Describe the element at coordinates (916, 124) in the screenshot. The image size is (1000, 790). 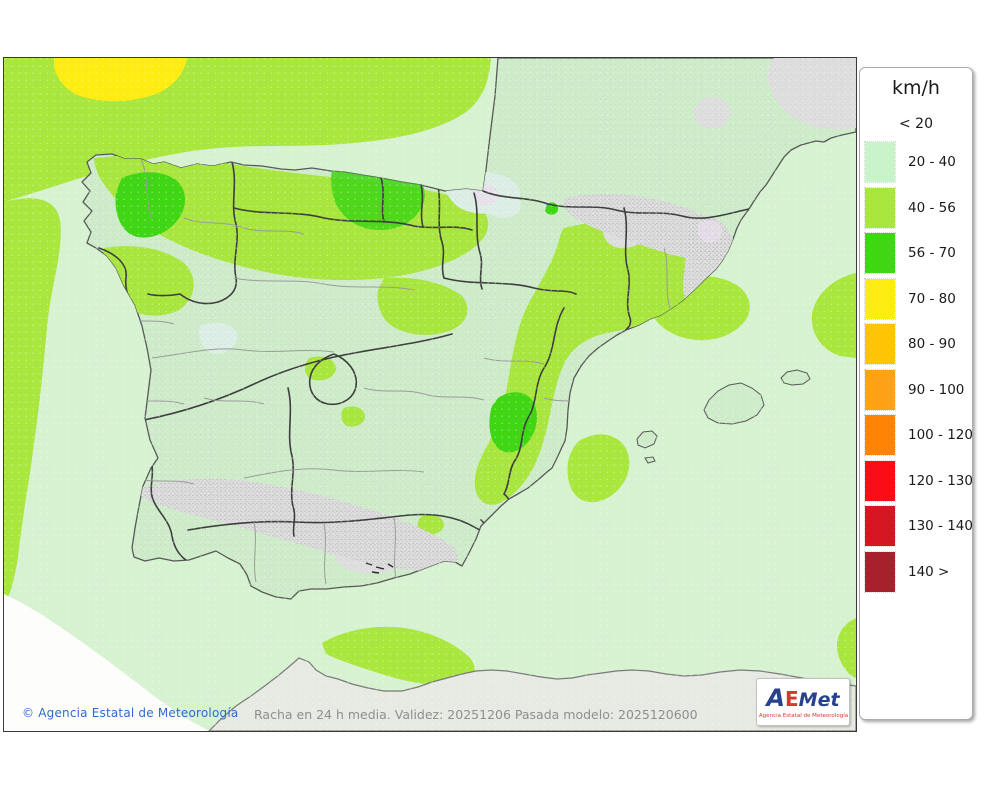
I see `legend-no-data-label: < 20` at that location.